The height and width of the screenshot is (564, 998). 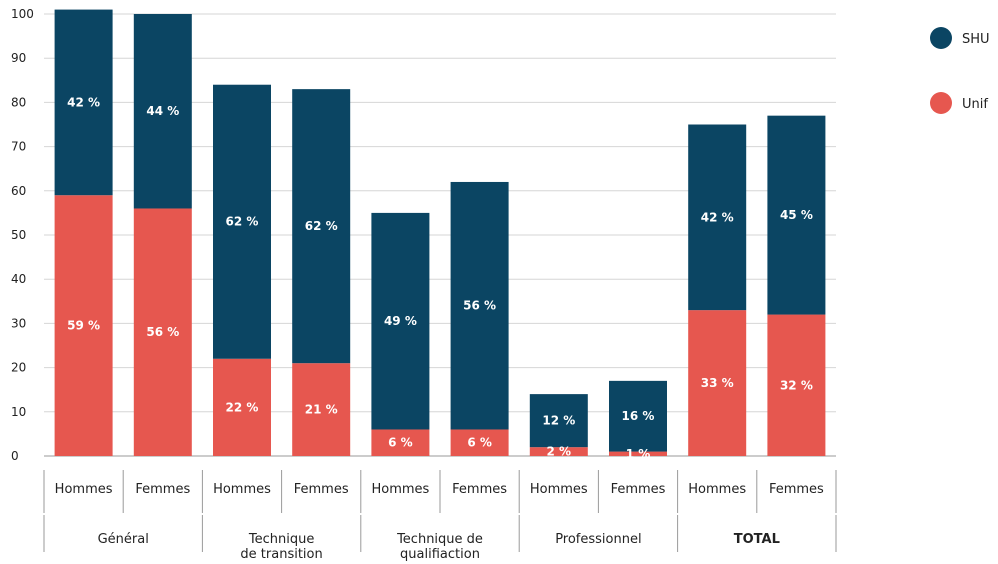 I want to click on value-label: 2 %, so click(x=559, y=452).